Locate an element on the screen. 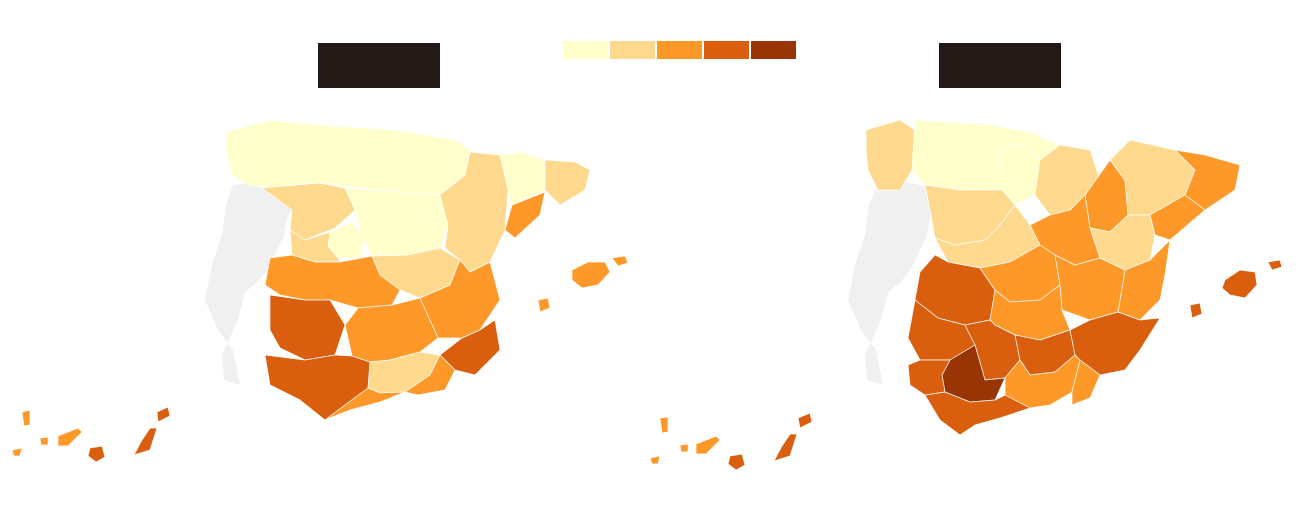 The image size is (1300, 512). region-murcia is located at coordinates (1115, 343).